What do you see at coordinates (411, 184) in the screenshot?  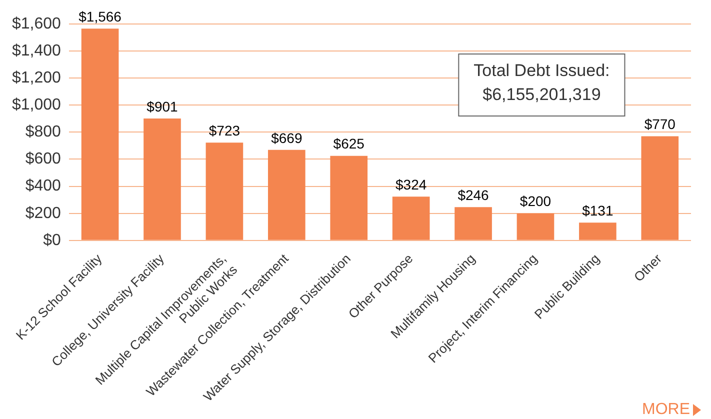 I see `data-label: $324` at bounding box center [411, 184].